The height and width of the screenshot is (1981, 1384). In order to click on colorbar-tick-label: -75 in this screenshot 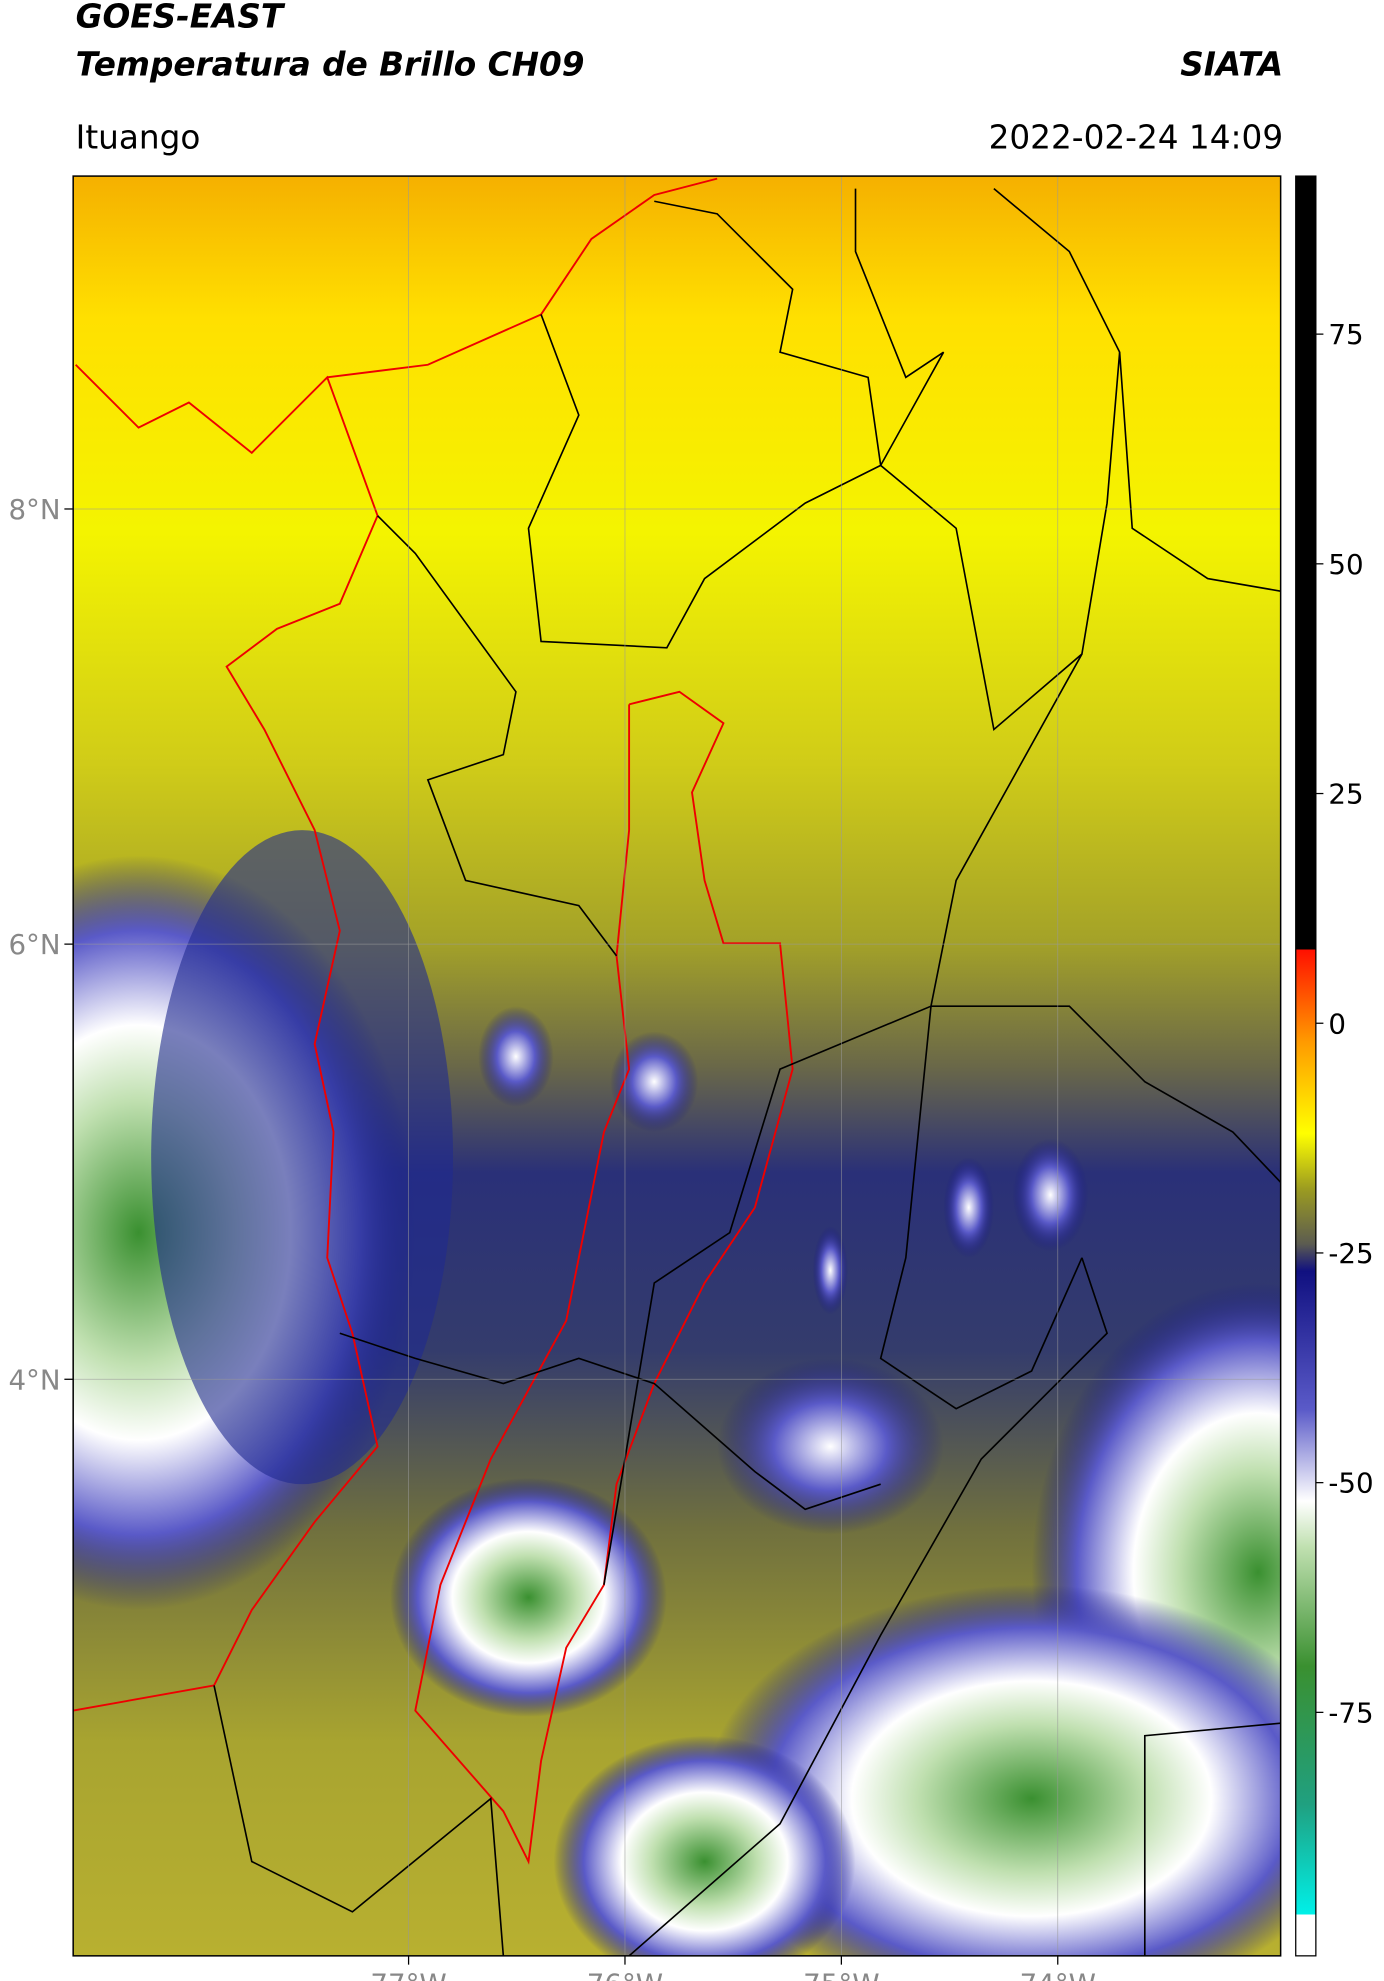, I will do `click(1350, 1712)`.